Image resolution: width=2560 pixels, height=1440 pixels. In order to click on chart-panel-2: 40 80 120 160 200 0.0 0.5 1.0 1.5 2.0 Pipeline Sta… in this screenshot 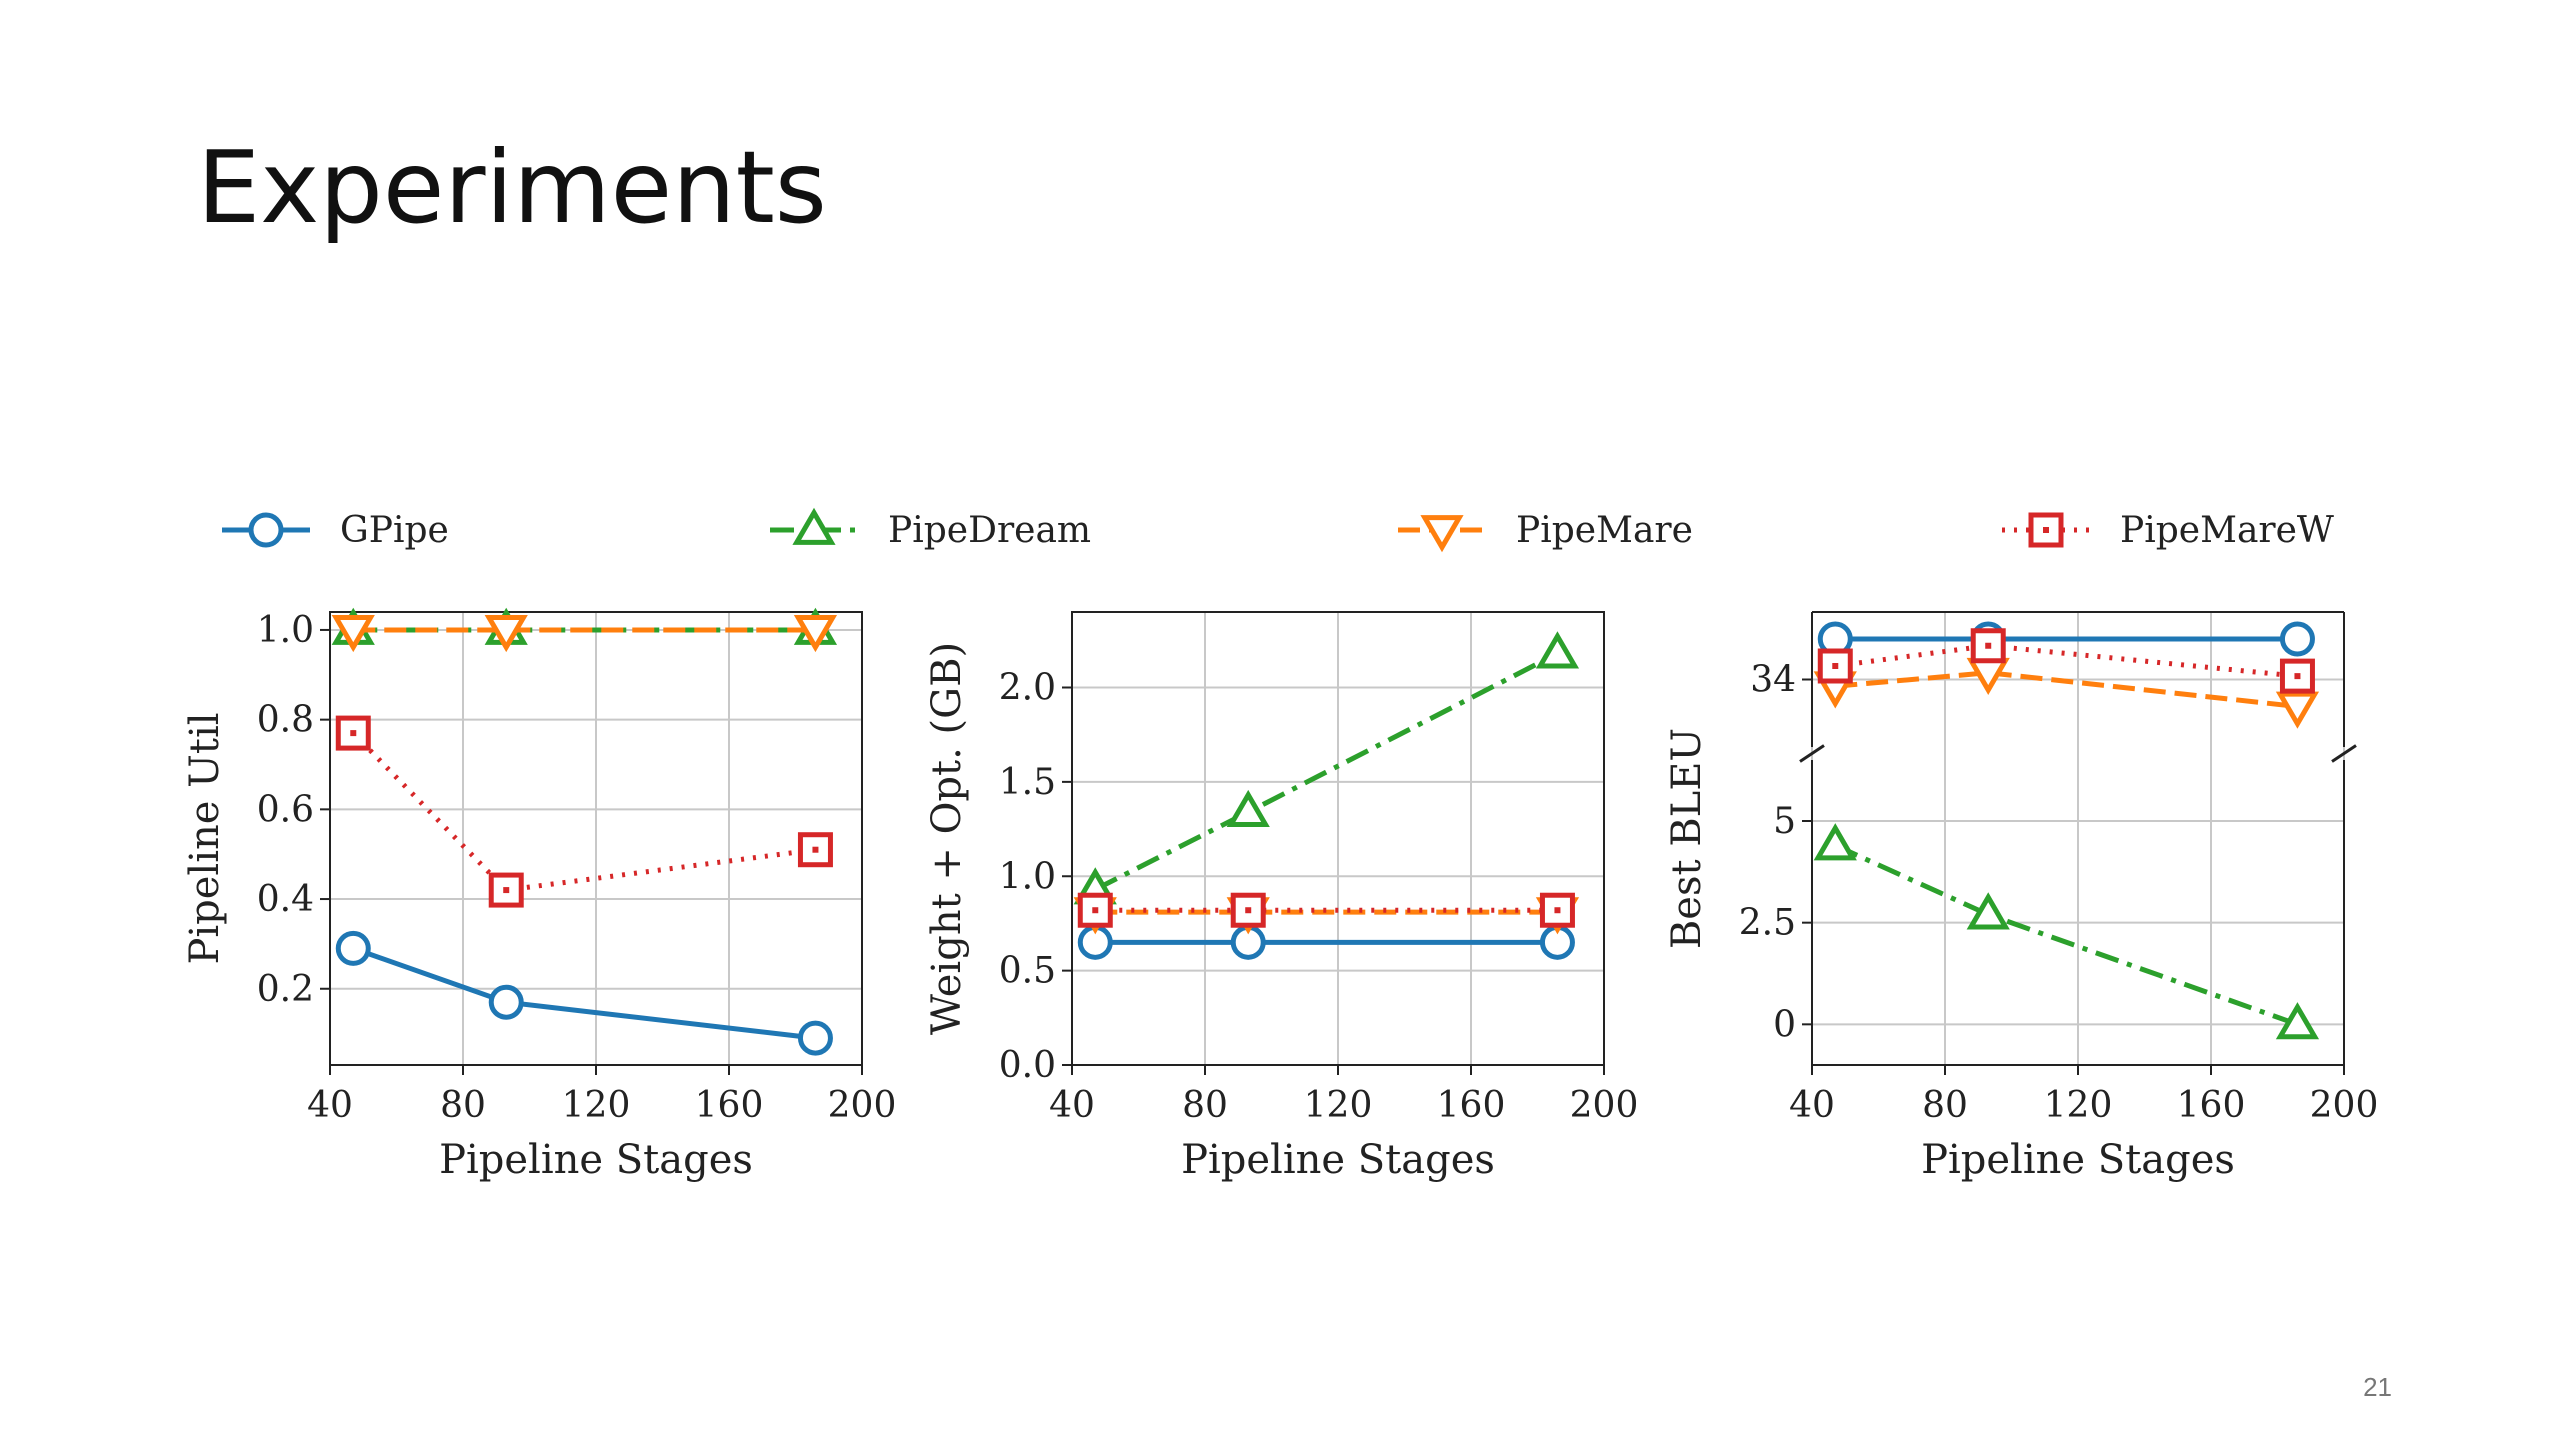, I will do `click(1281, 897)`.